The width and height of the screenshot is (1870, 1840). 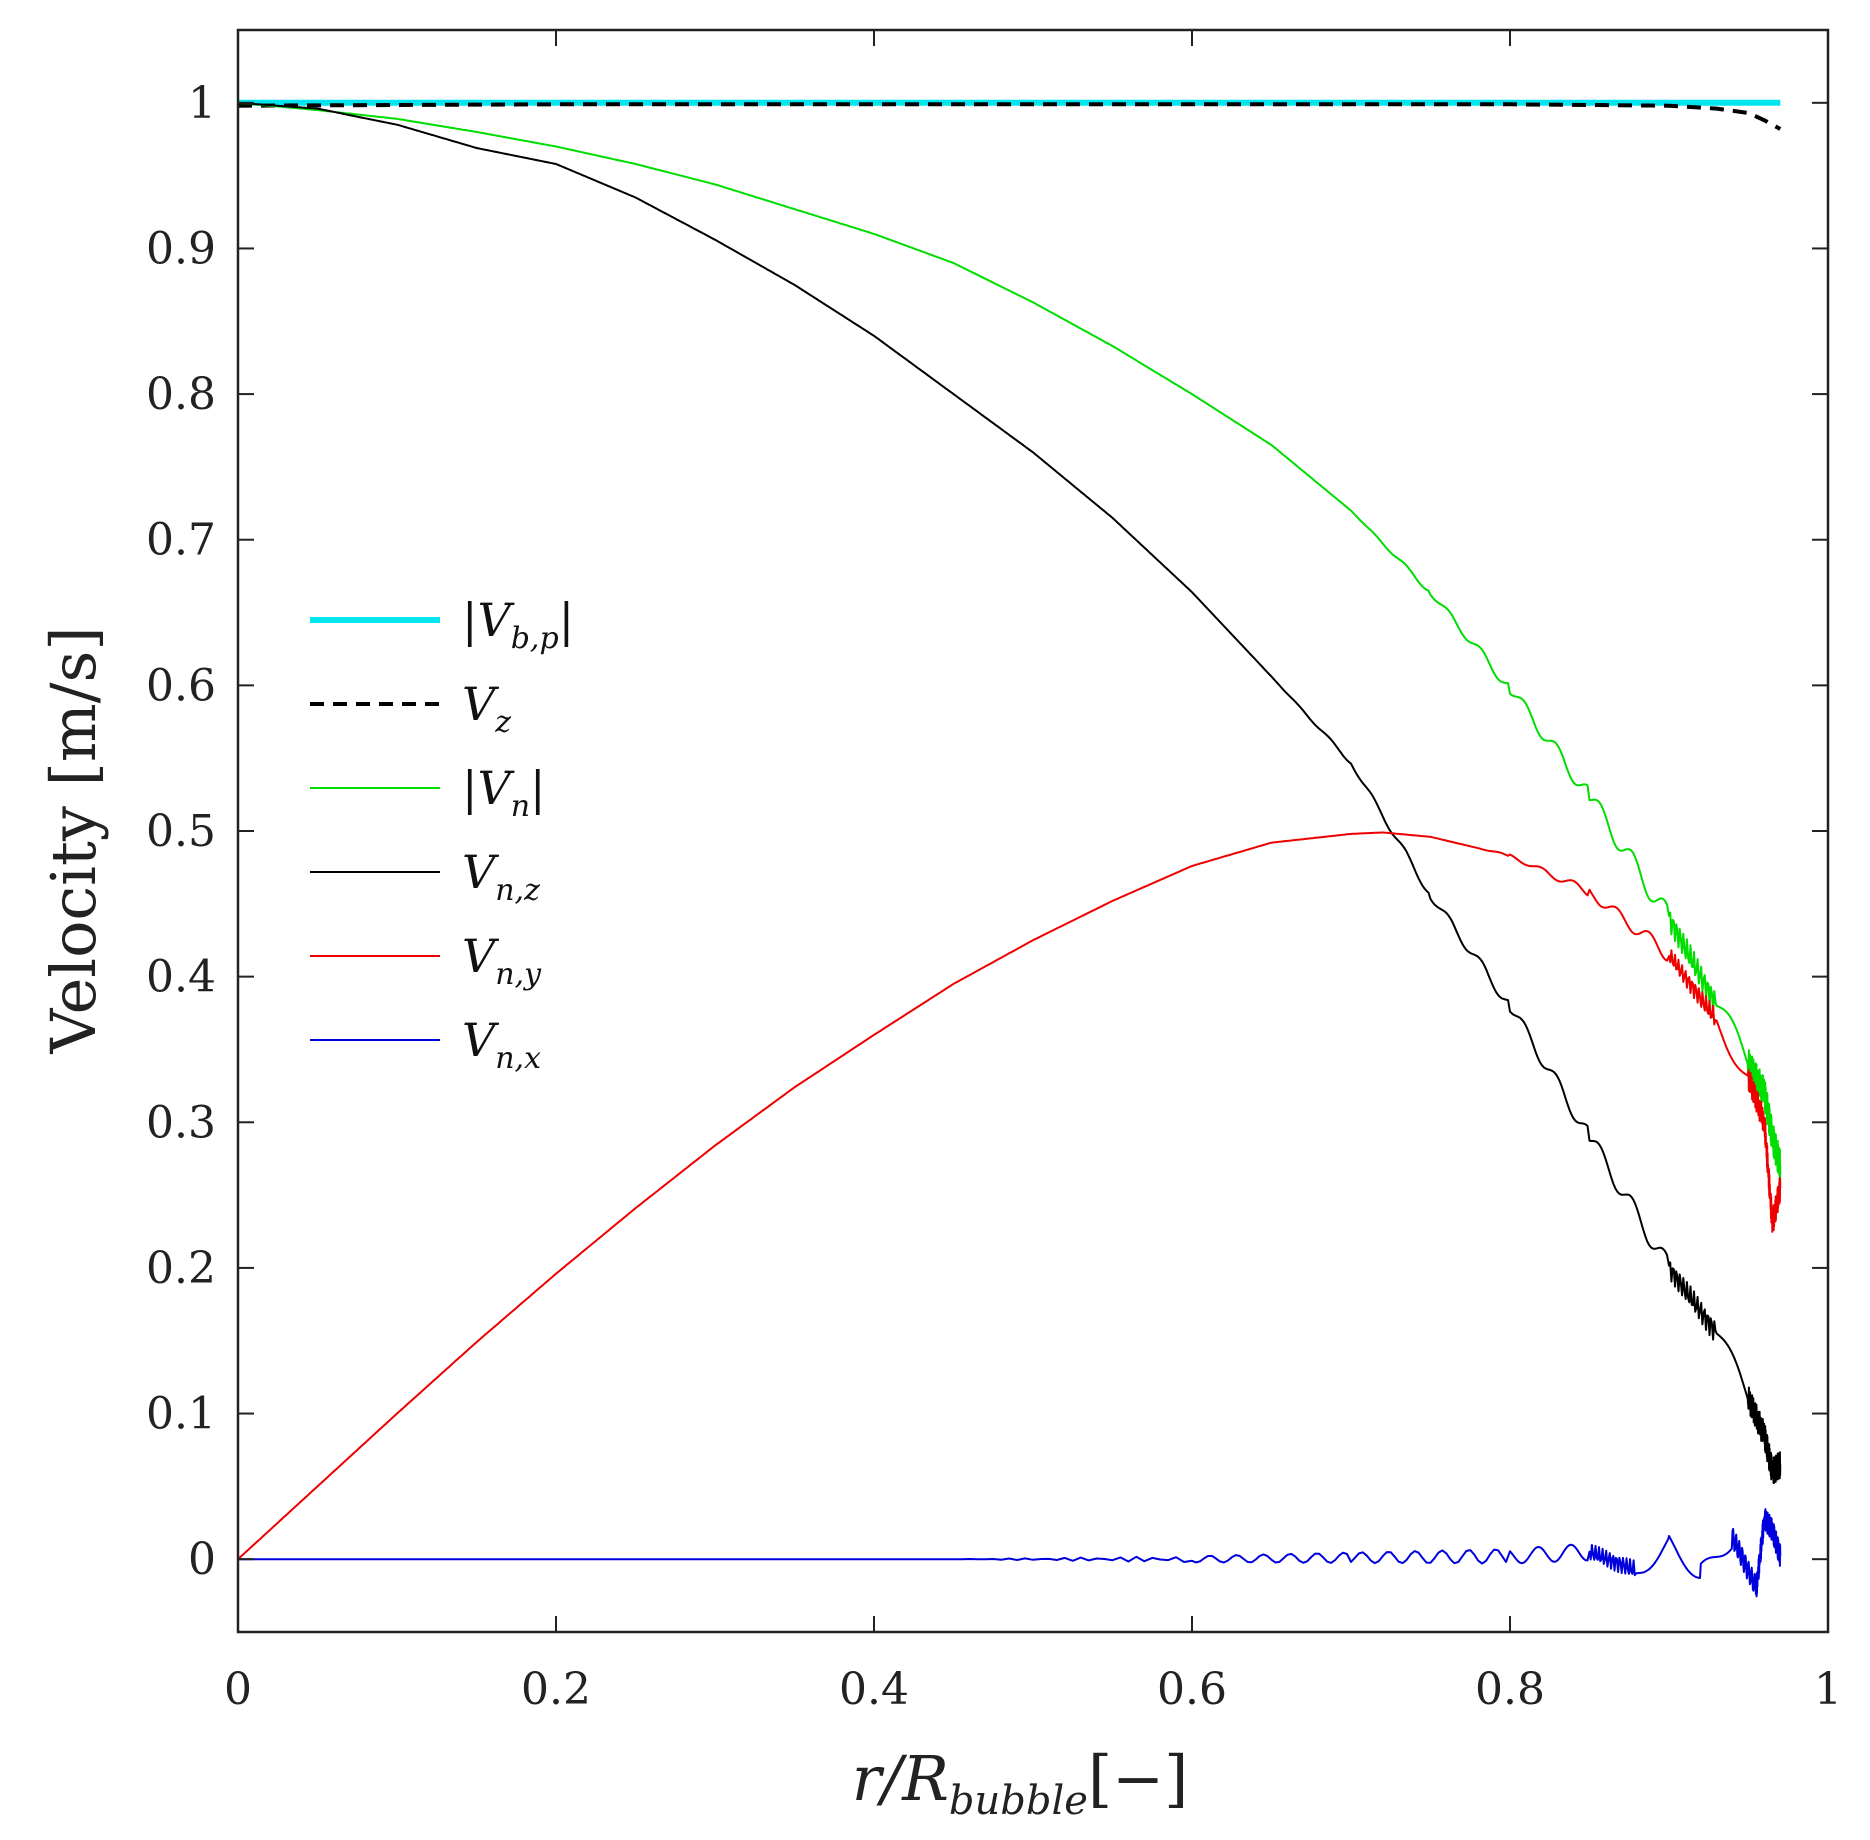 I want to click on x-axis-label-suffix: [−], so click(x=1138, y=1778).